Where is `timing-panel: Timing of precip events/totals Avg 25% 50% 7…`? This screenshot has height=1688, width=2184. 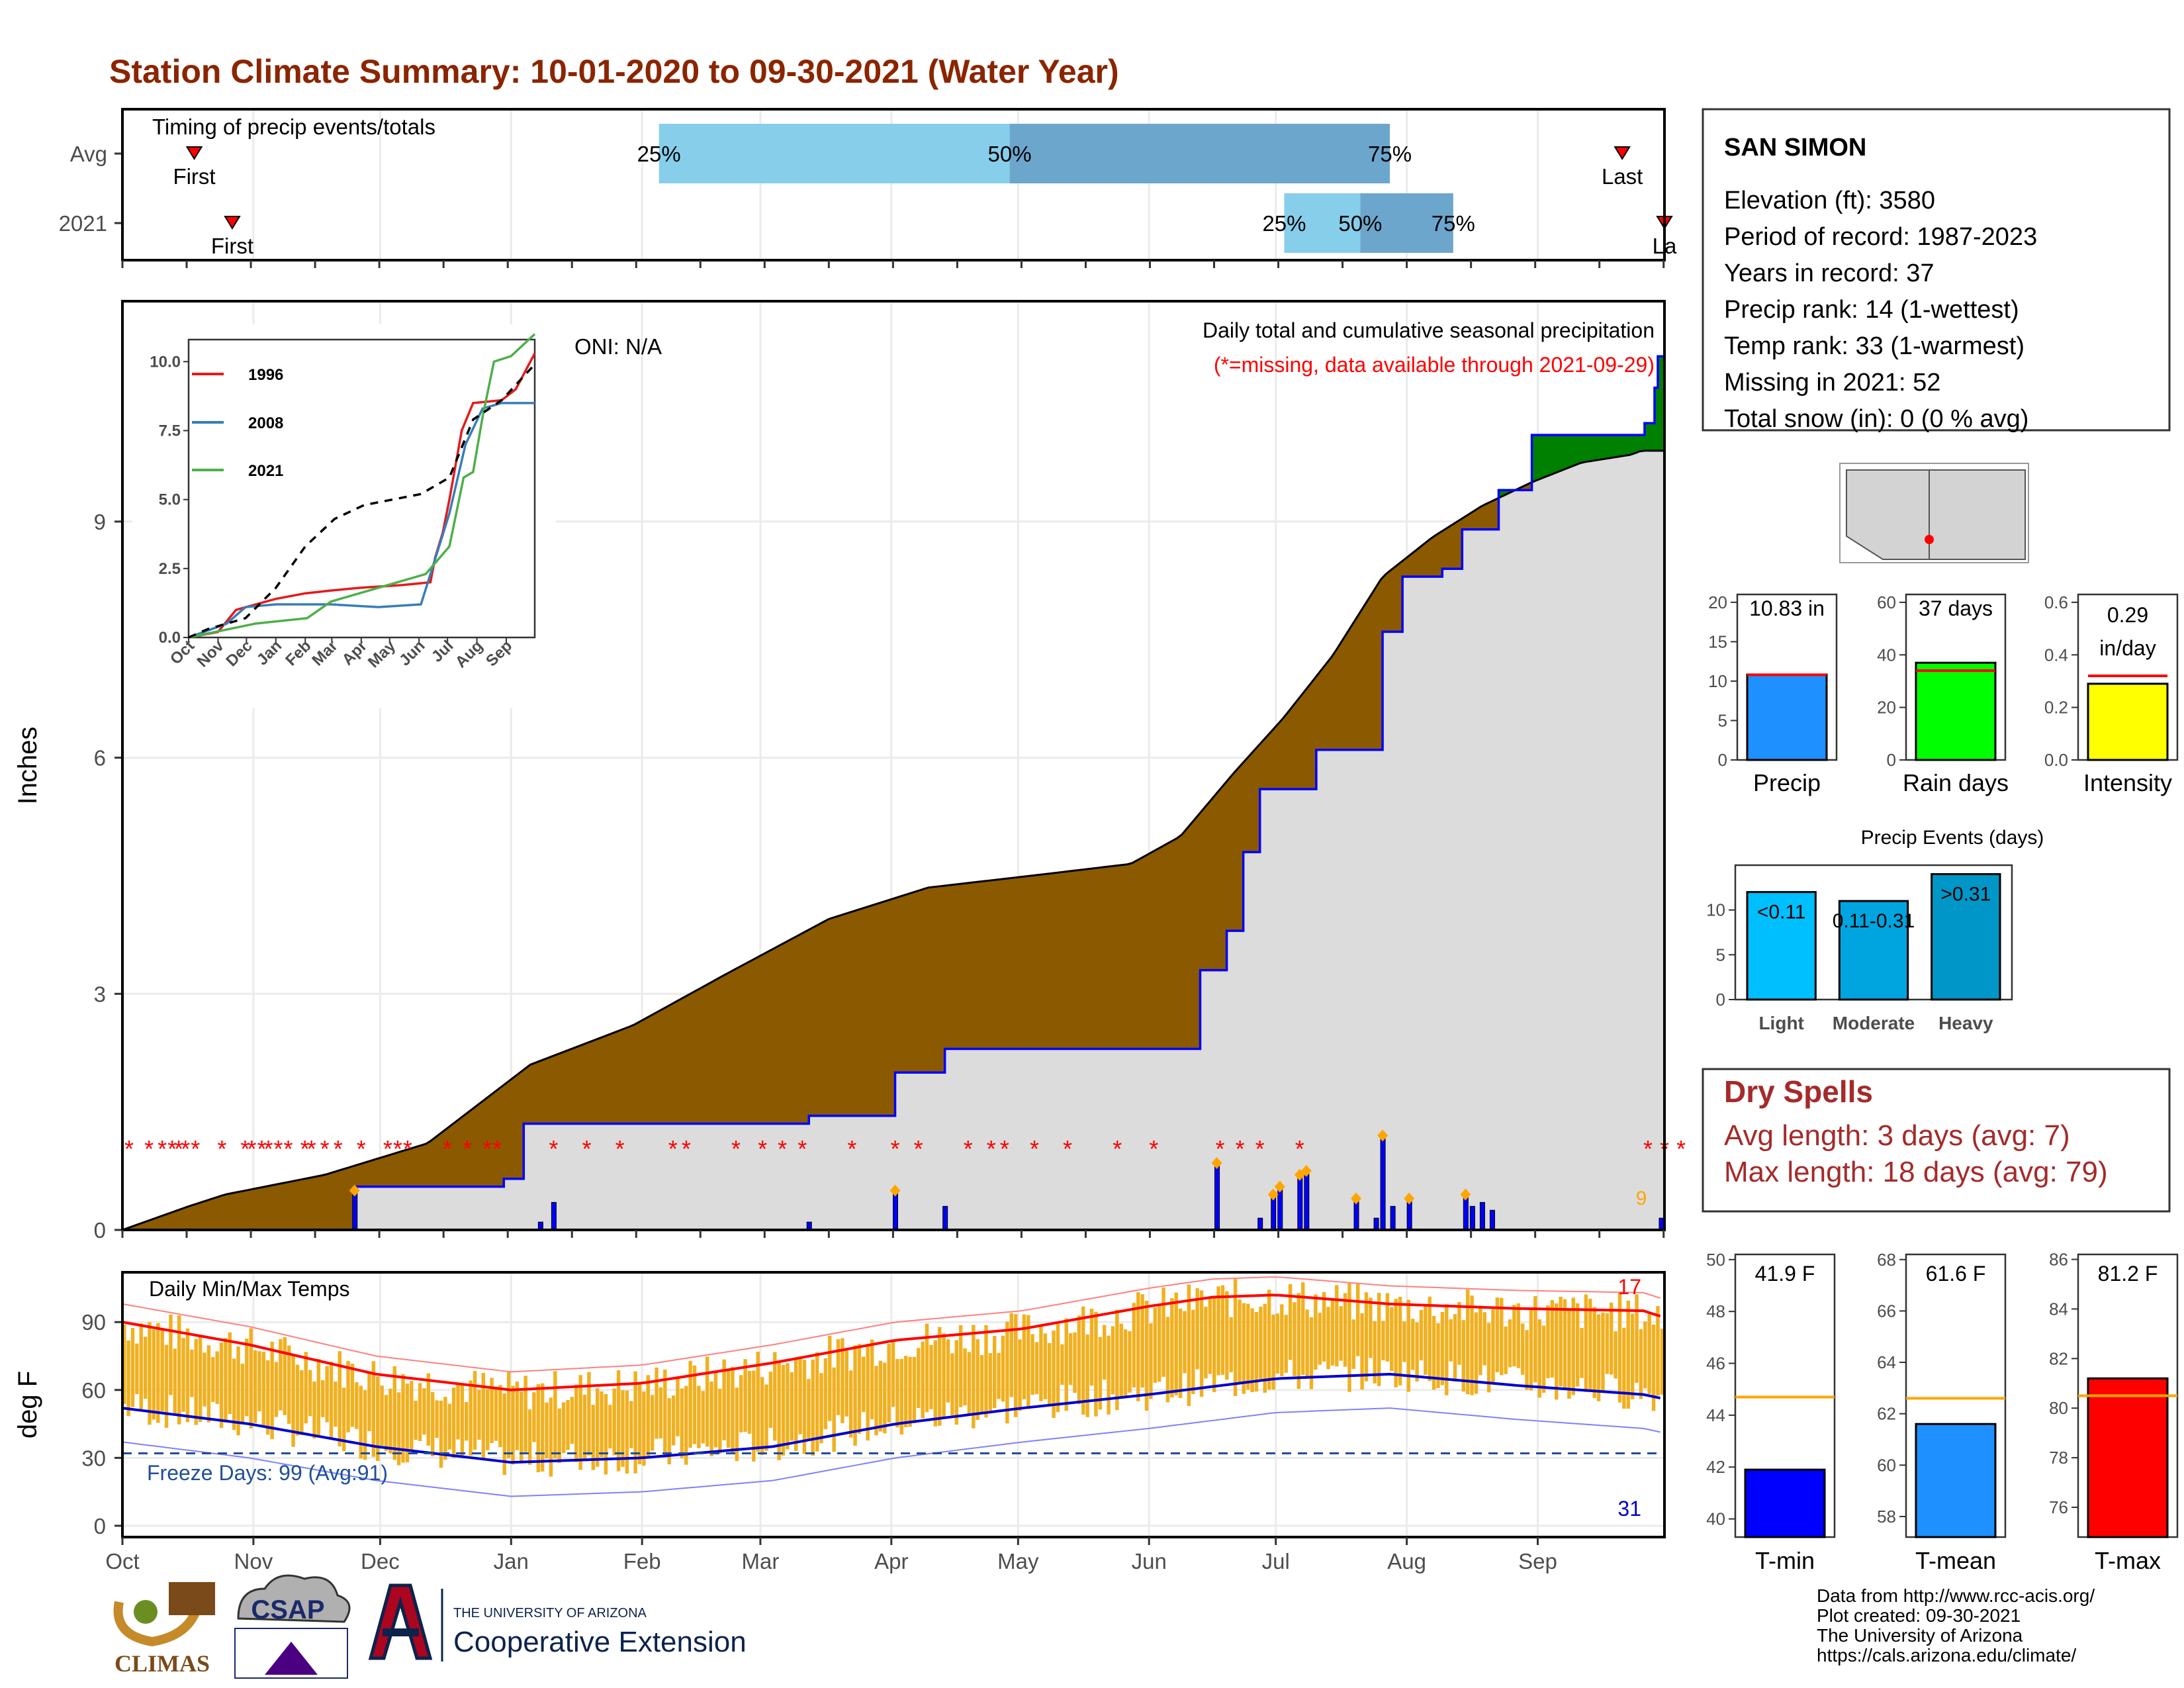 timing-panel: Timing of precip events/totals Avg 25% 50% 7… is located at coordinates (868, 188).